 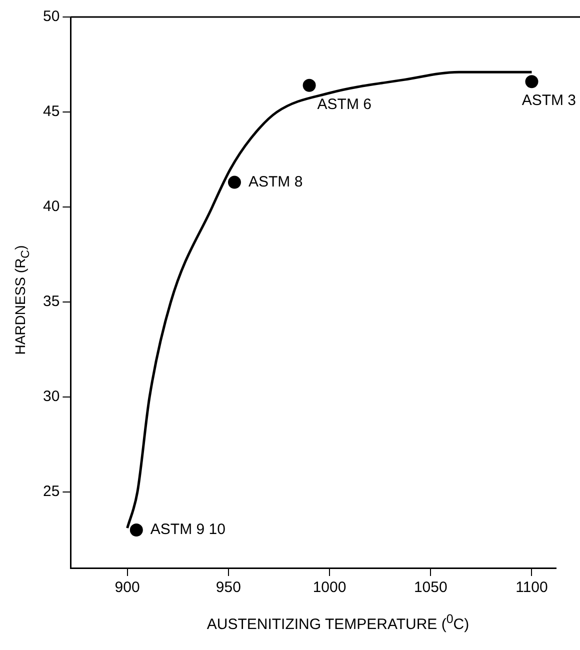 What do you see at coordinates (532, 587) in the screenshot?
I see `x-tick-label: 1100` at bounding box center [532, 587].